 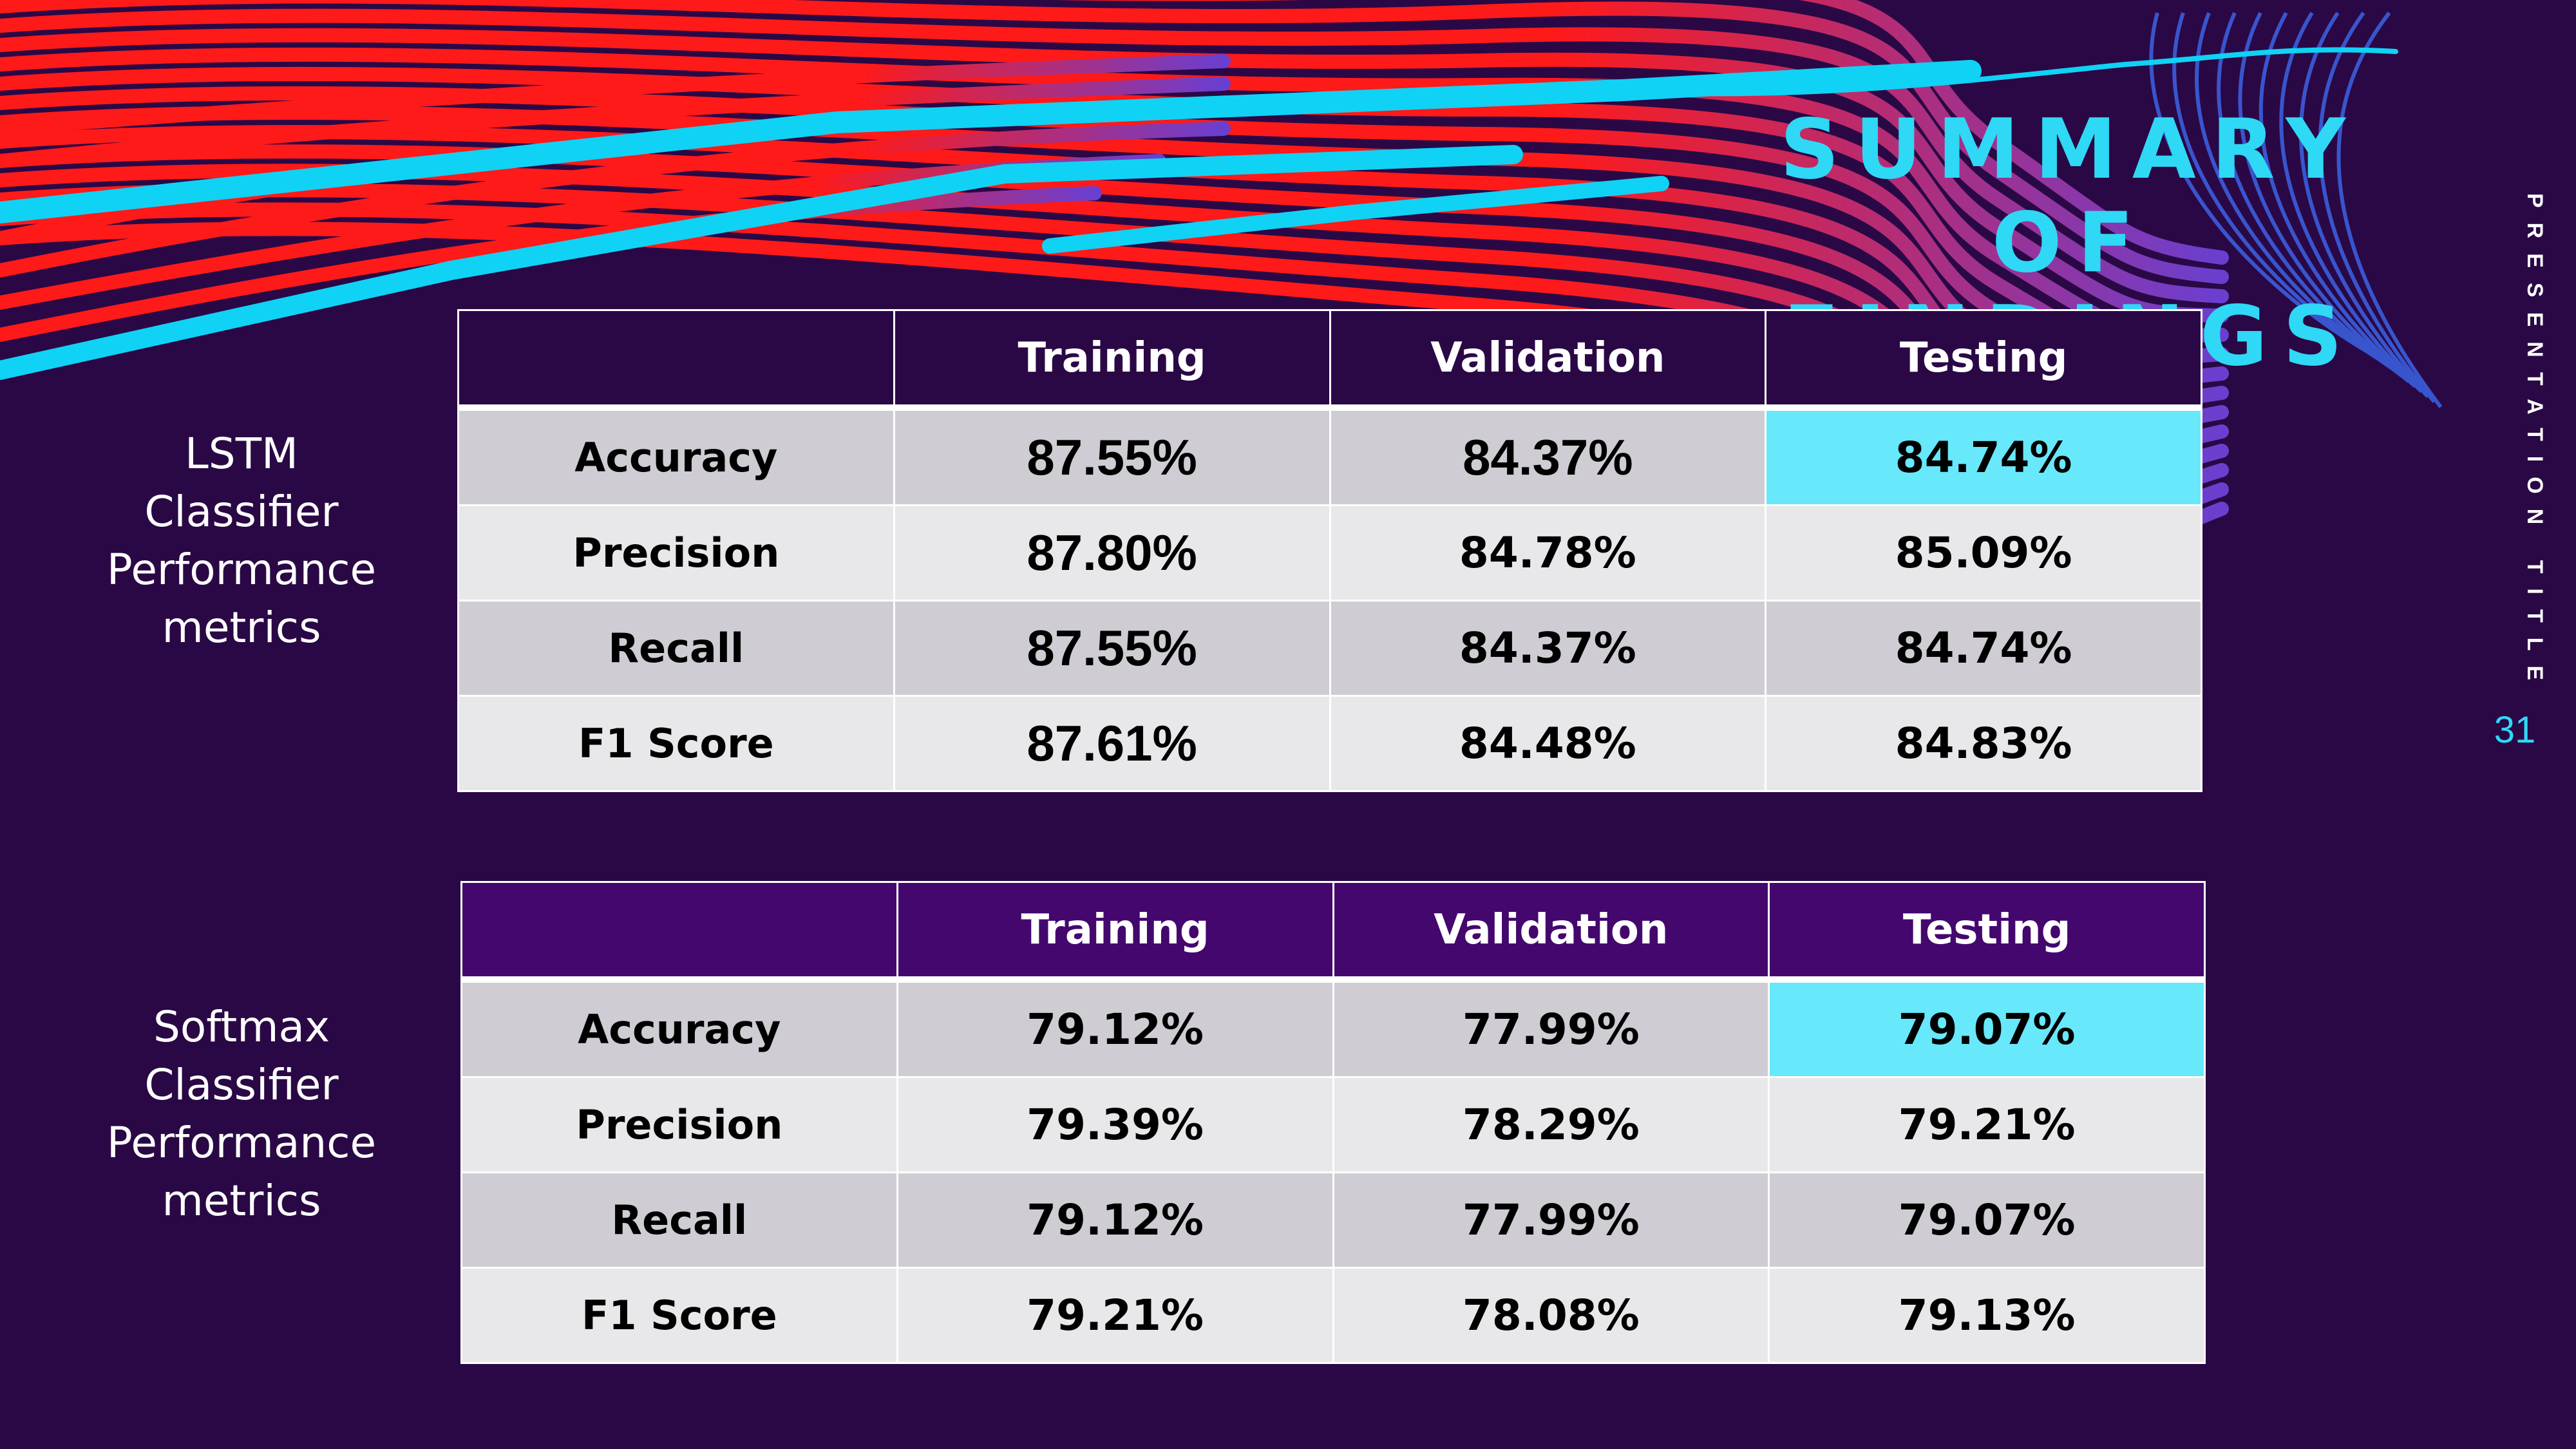 I want to click on table-row: Accuracy 79.12% 77.99% 79.07%, so click(x=1333, y=1028).